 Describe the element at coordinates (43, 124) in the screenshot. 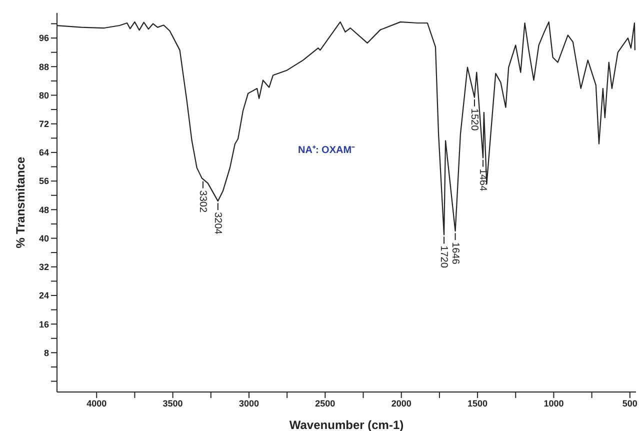

I see `y-tick-label: 72` at that location.